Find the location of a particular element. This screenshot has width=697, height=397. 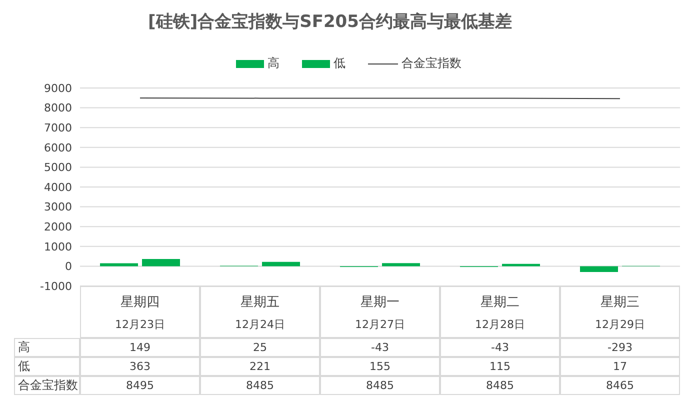

x-tick-label: 星期三 12月29日 is located at coordinates (620, 313).